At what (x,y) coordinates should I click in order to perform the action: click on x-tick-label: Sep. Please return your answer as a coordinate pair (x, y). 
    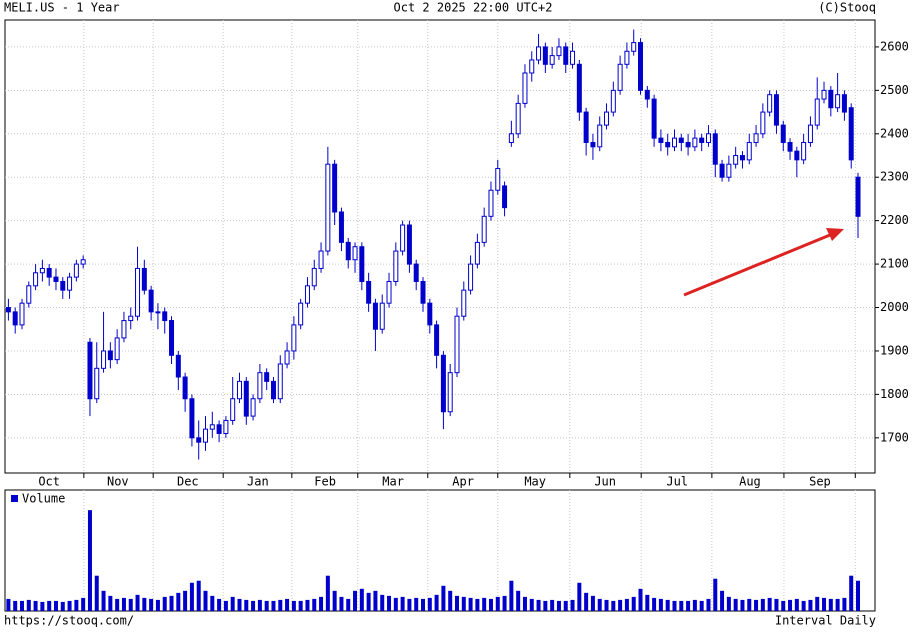
    Looking at the image, I should click on (820, 482).